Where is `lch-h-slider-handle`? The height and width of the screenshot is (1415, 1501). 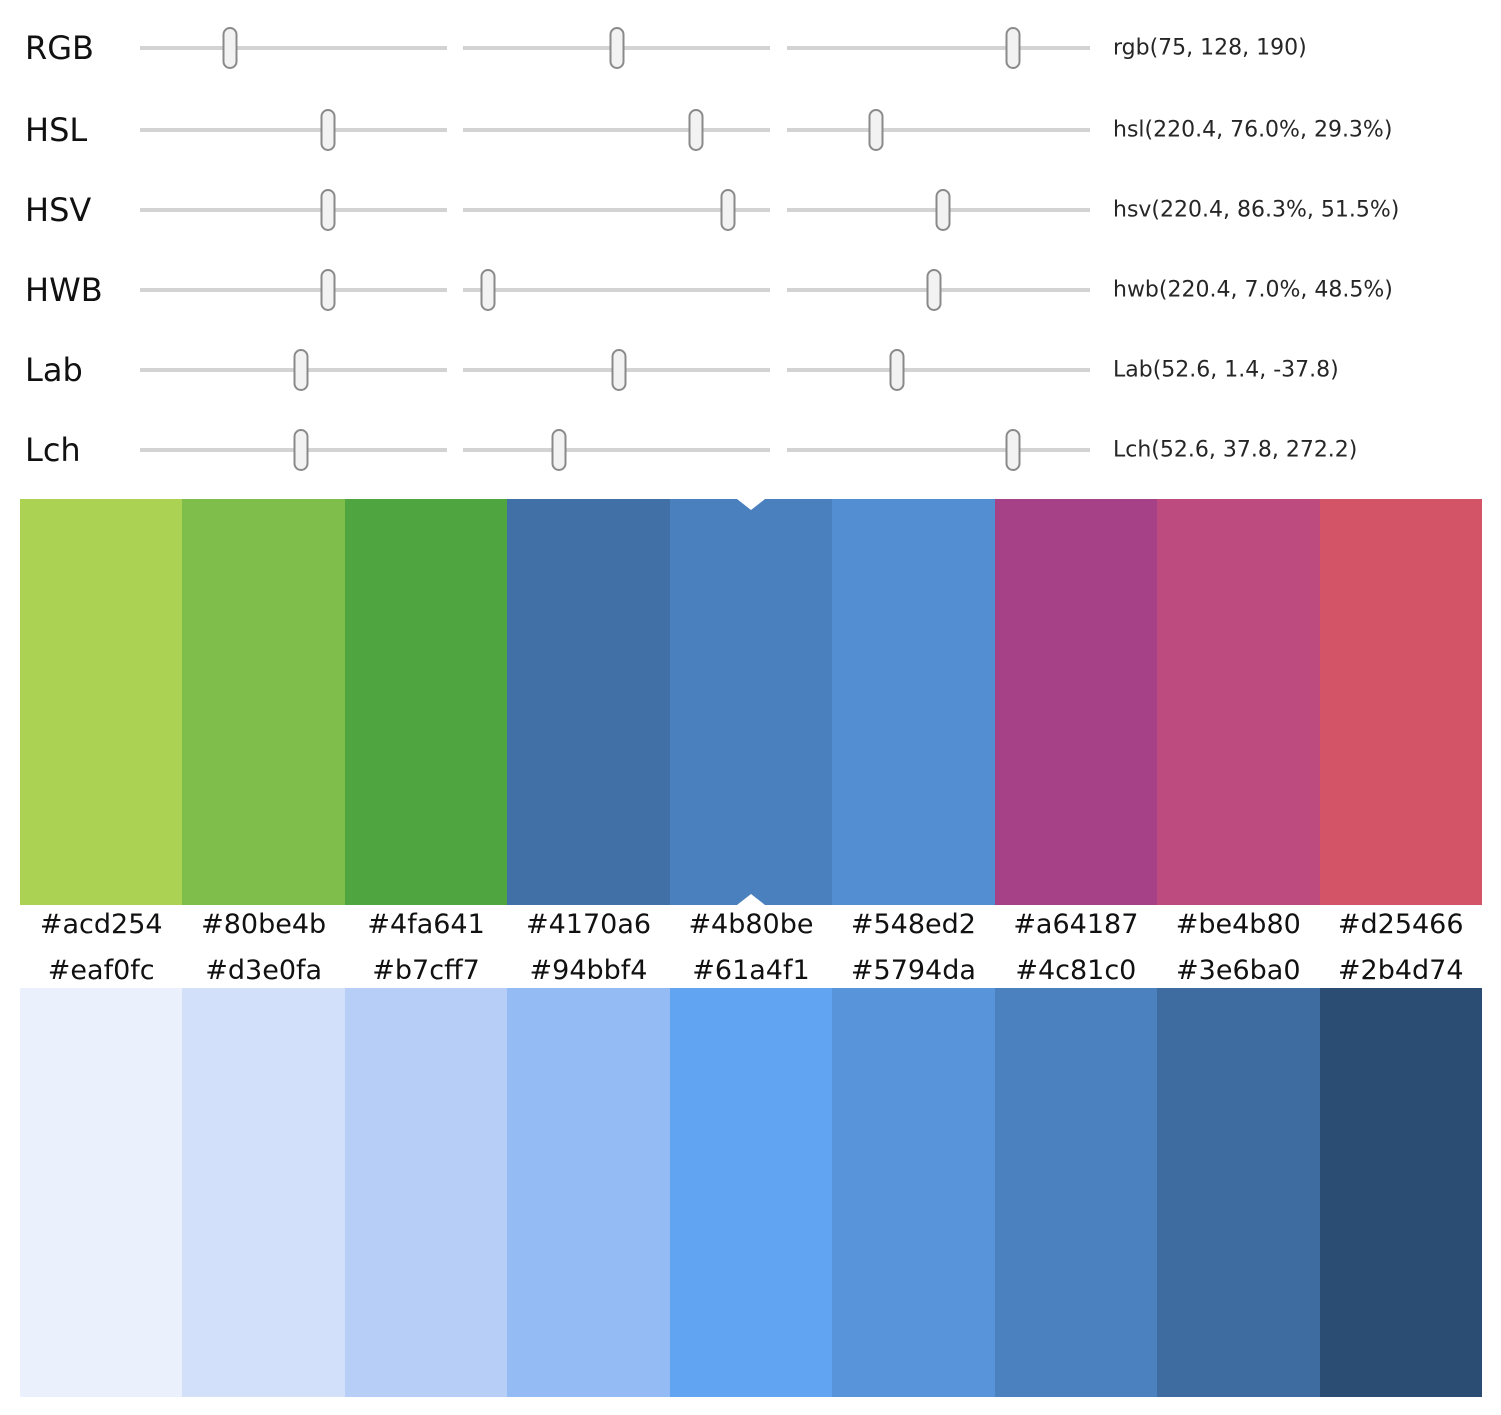 lch-h-slider-handle is located at coordinates (1013, 450).